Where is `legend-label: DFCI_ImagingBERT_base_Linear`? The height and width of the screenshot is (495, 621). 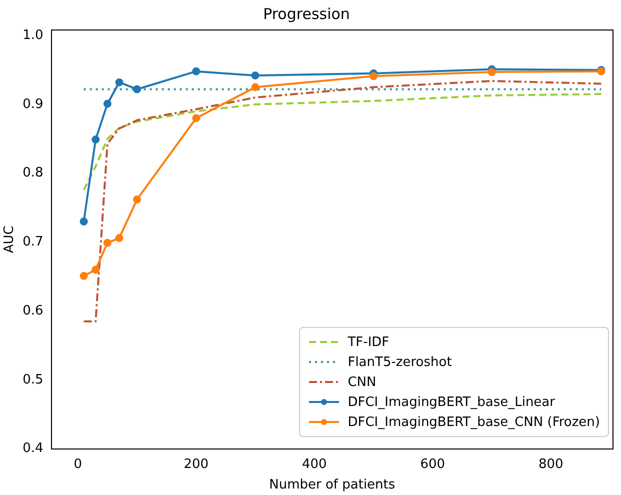
legend-label: DFCI_ImagingBERT_base_Linear is located at coordinates (451, 402).